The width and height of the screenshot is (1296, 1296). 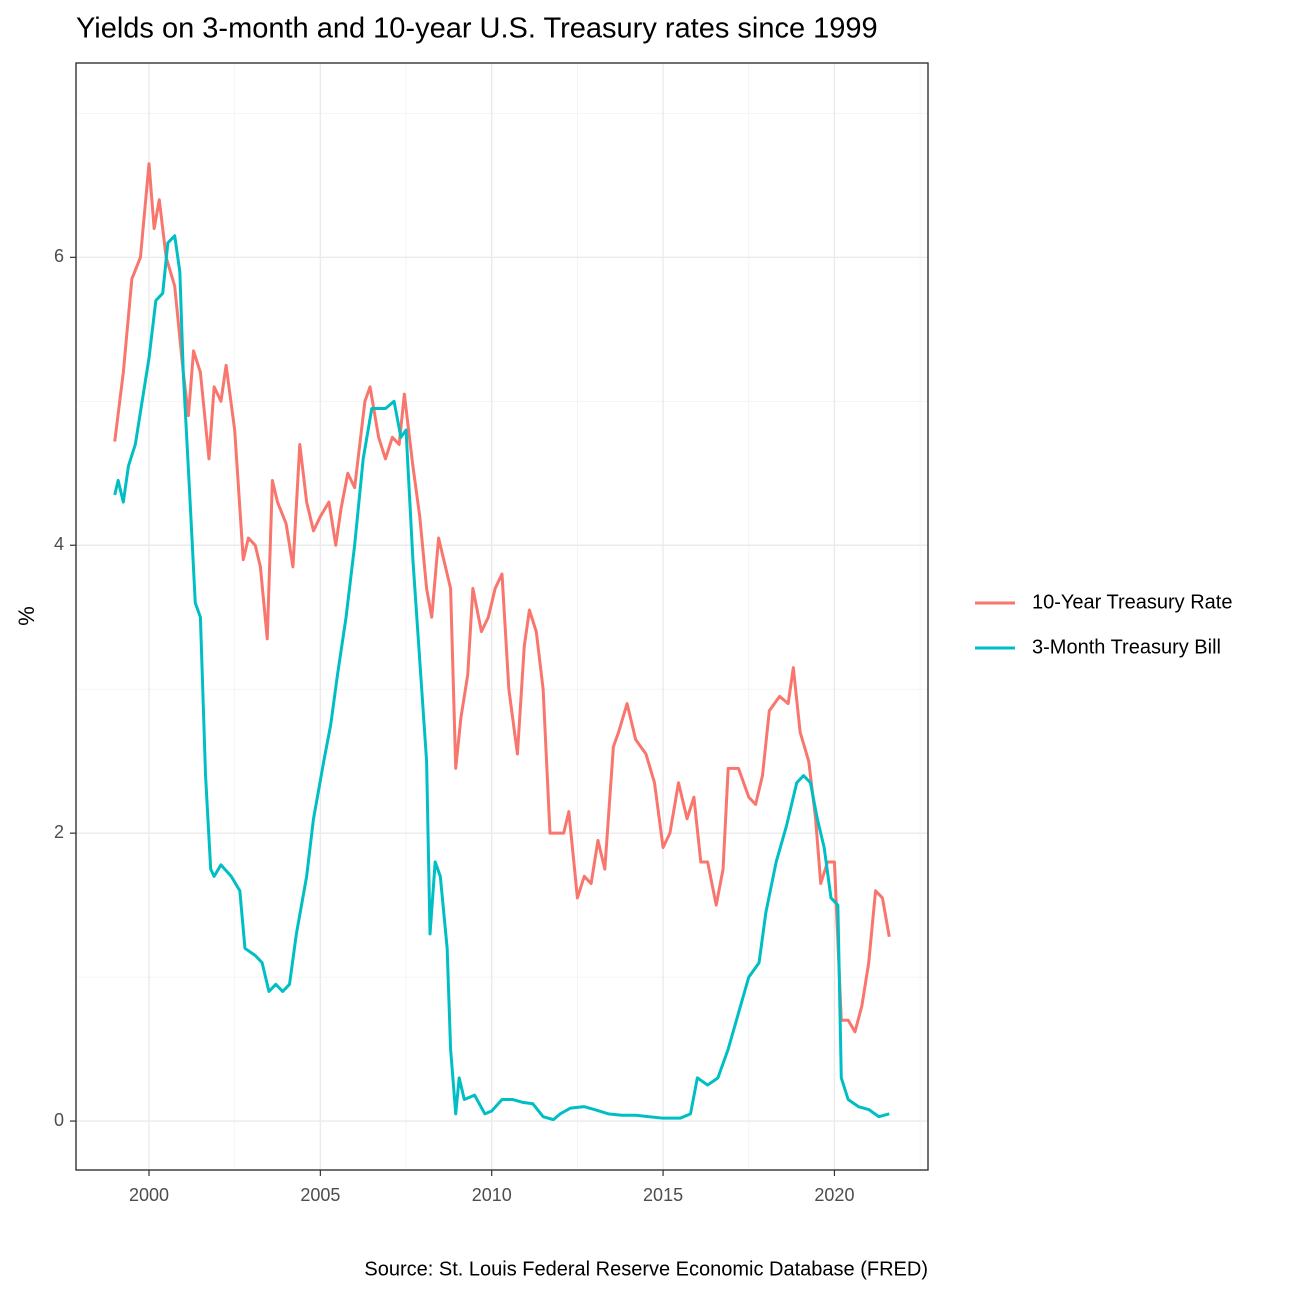 I want to click on y-axis-label: %, so click(x=26, y=616).